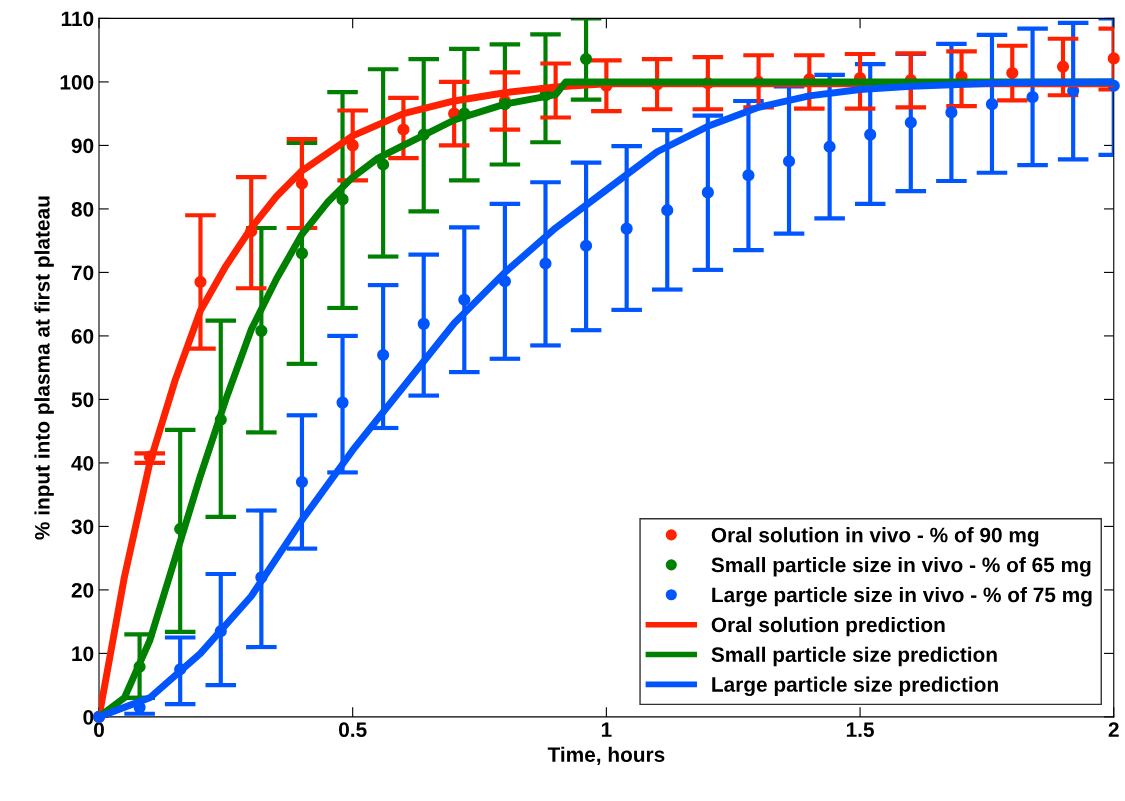  What do you see at coordinates (606, 756) in the screenshot?
I see `x-axis-title: Time, hours` at bounding box center [606, 756].